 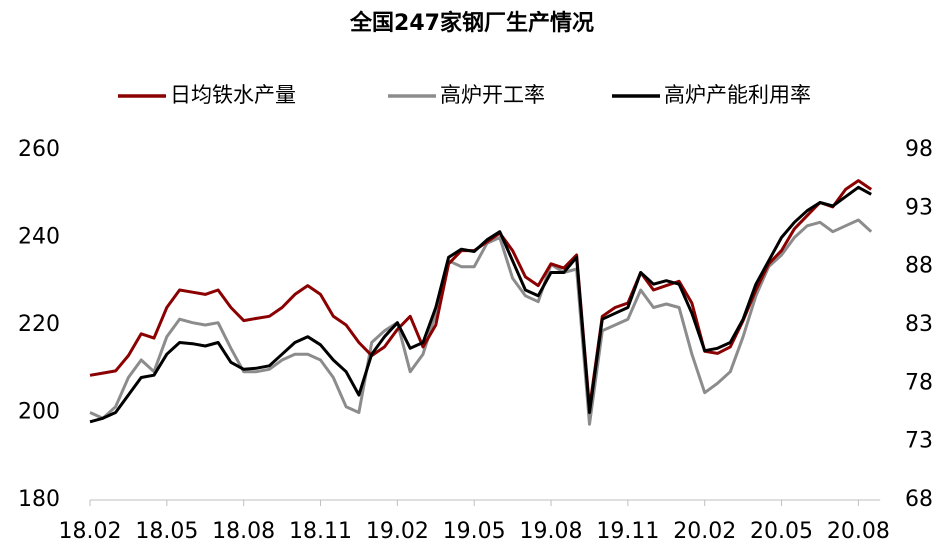 I want to click on y-tick-label: 260, so click(x=39, y=149).